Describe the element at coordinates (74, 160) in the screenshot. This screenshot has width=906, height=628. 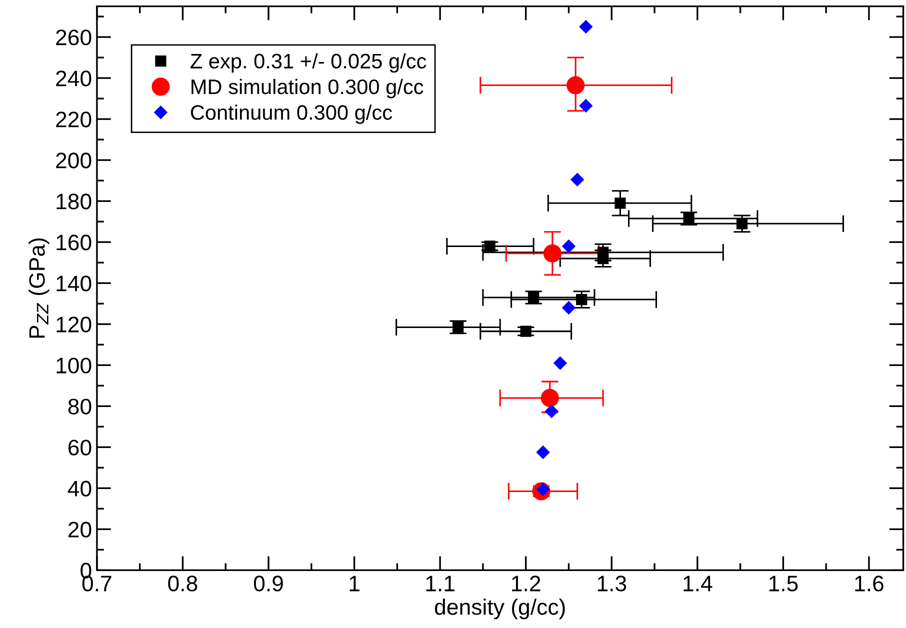
I see `y-tick-label: 200` at that location.